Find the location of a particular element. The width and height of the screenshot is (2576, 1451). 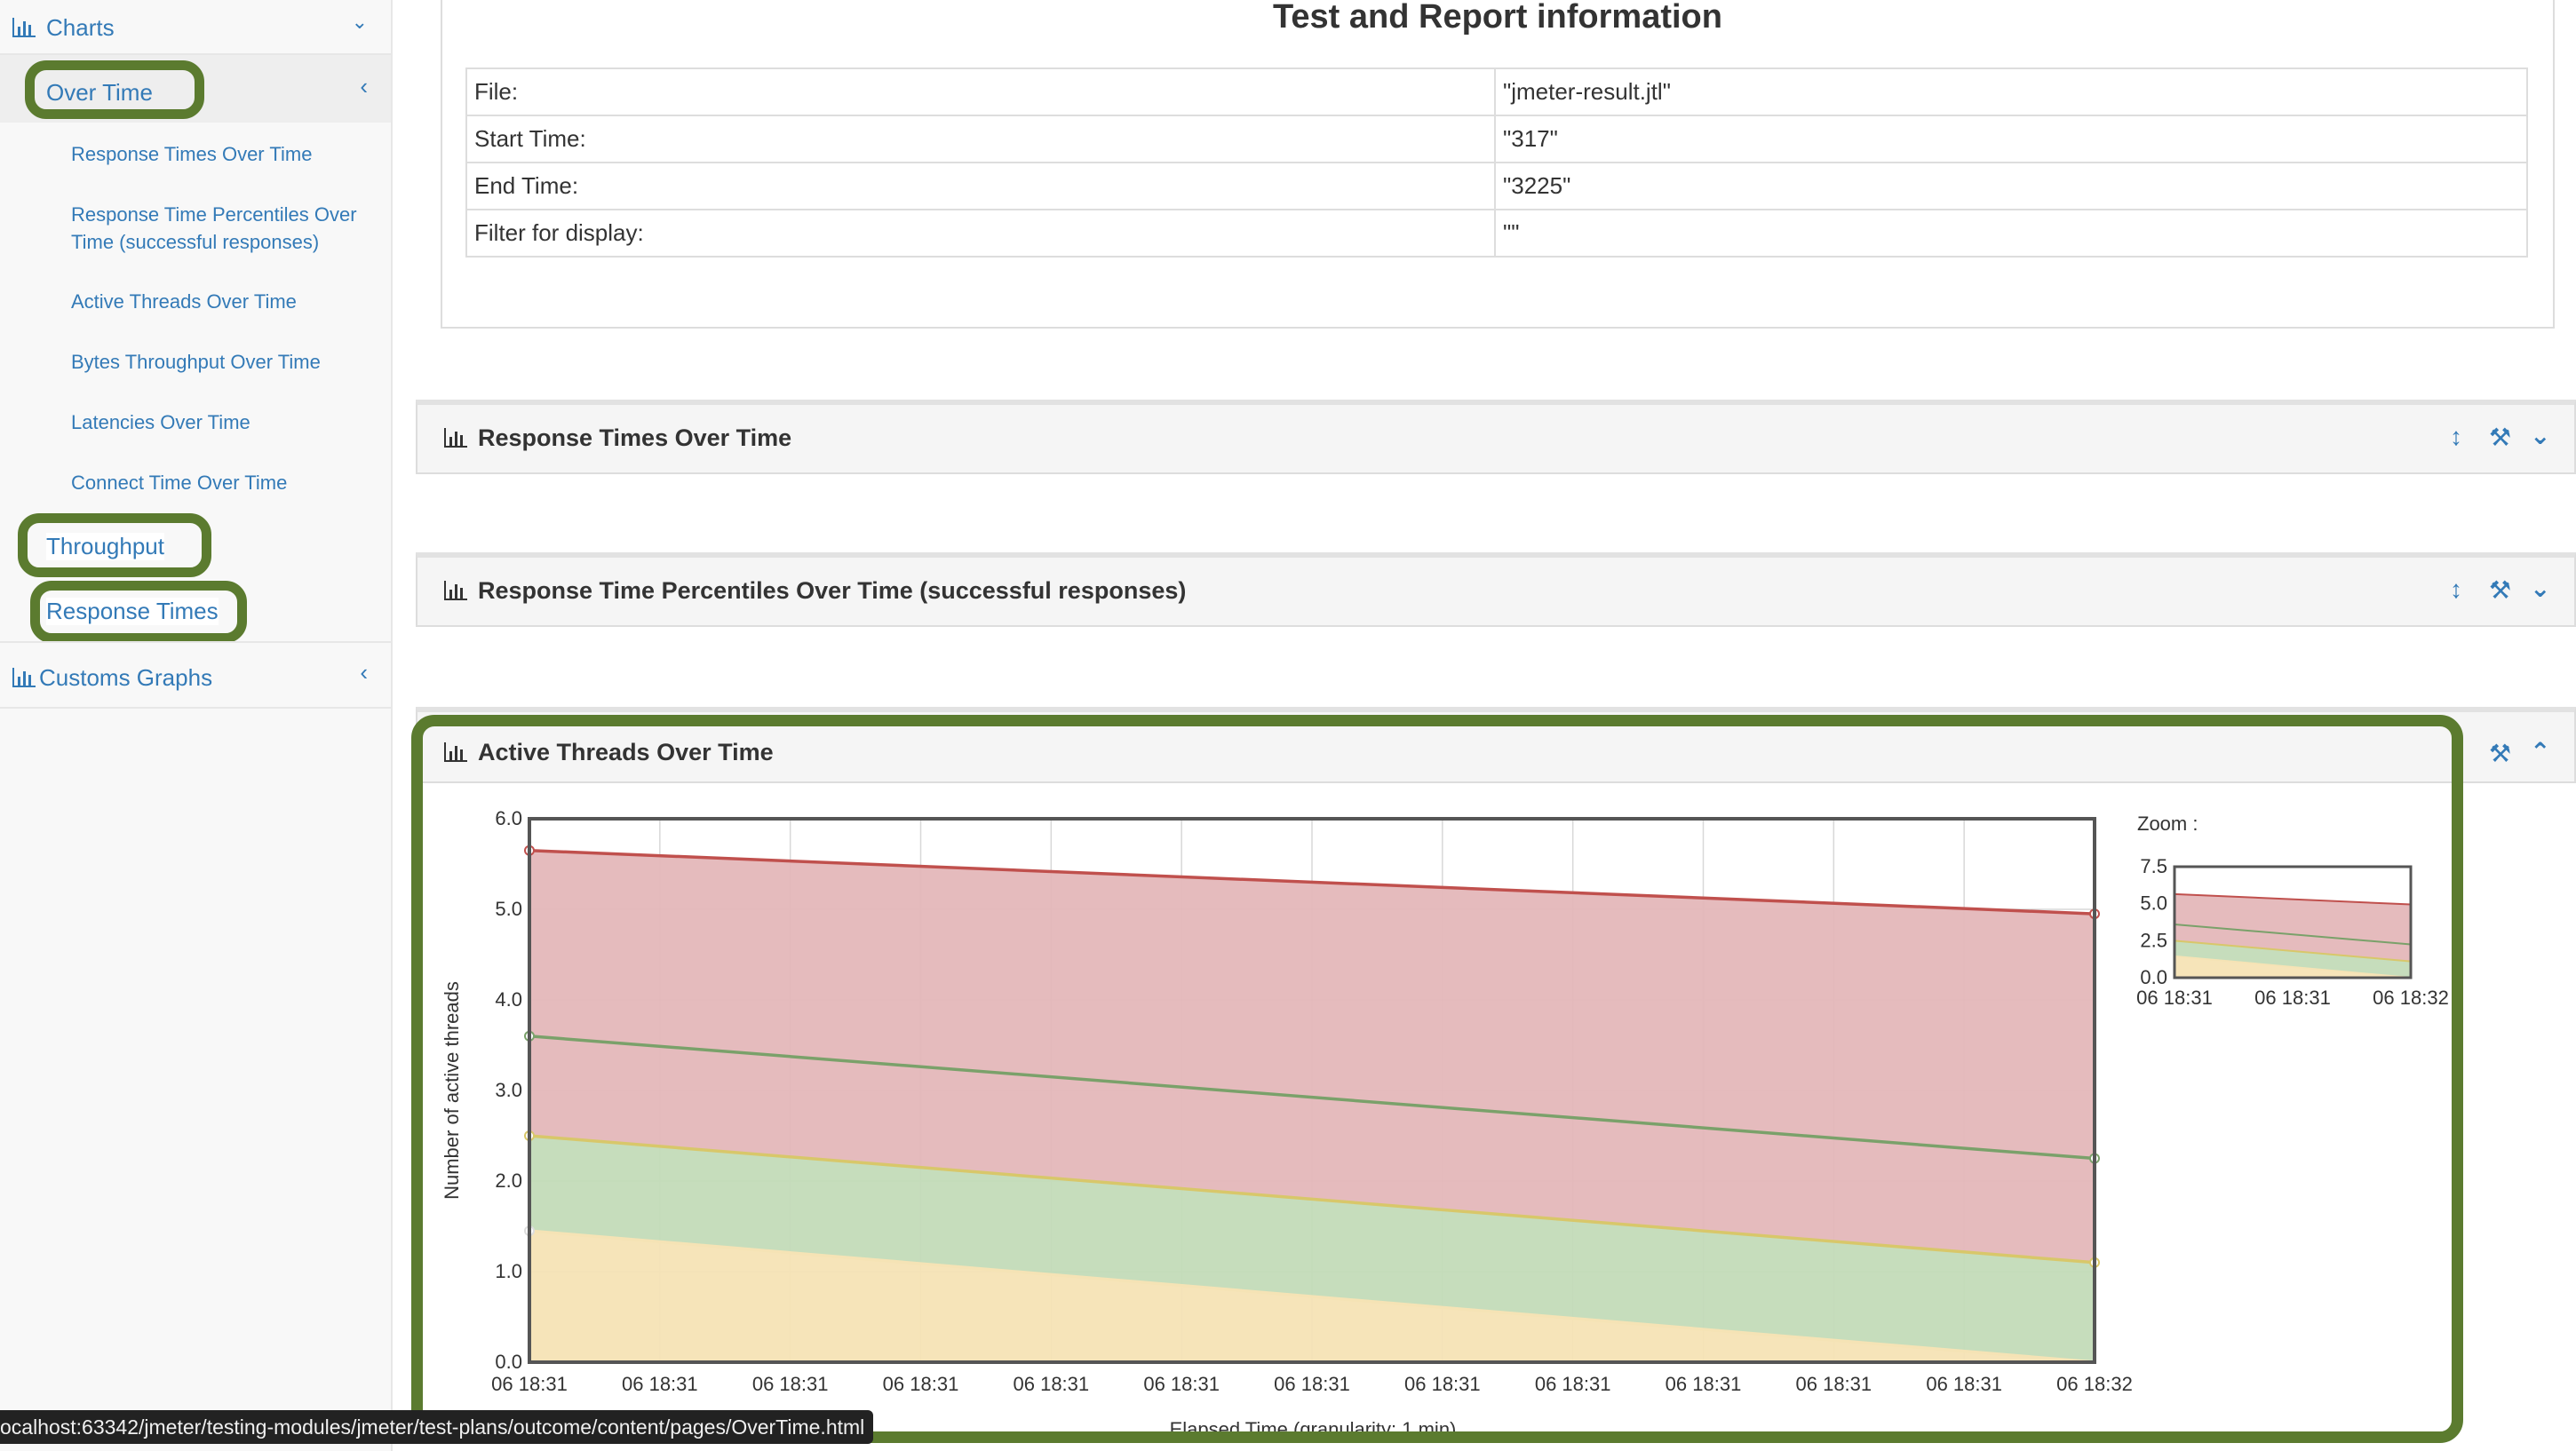

table-row: Start Time: "317" is located at coordinates (1496, 139).